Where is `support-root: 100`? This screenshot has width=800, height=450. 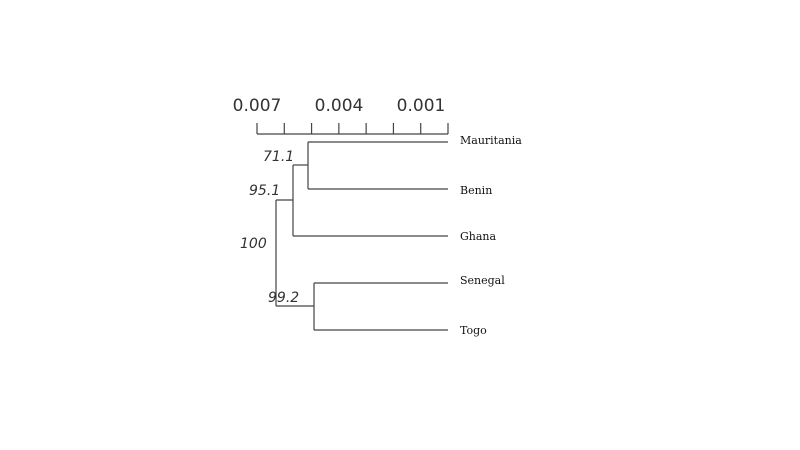 support-root: 100 is located at coordinates (253, 244).